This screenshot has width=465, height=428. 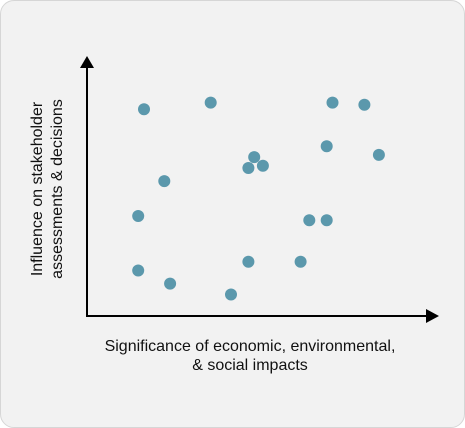 What do you see at coordinates (57, 189) in the screenshot?
I see `y-axis-label-line-2: assessments & decisions` at bounding box center [57, 189].